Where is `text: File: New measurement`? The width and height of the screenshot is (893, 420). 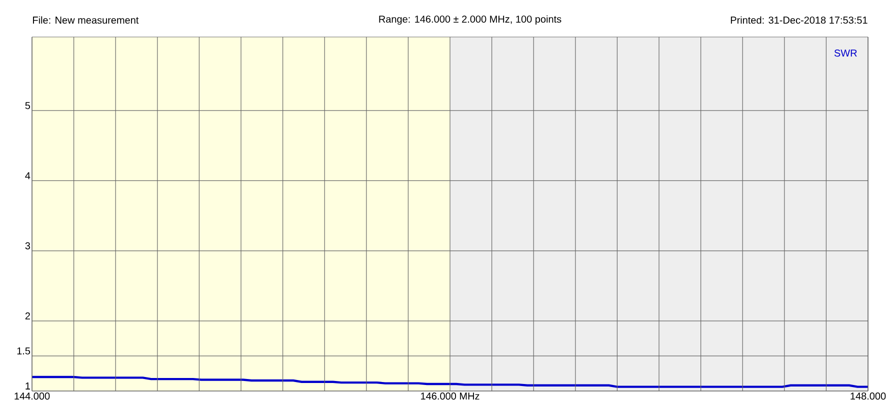 text: File: New measurement is located at coordinates (86, 20).